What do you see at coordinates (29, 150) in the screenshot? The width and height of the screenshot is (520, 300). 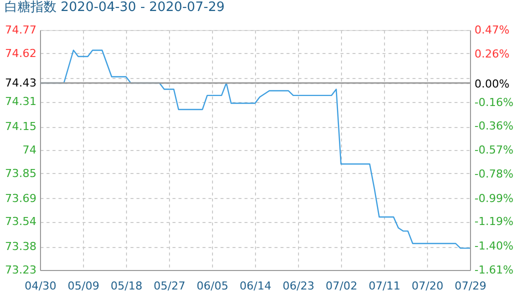 I see `y-tick-label: 74` at bounding box center [29, 150].